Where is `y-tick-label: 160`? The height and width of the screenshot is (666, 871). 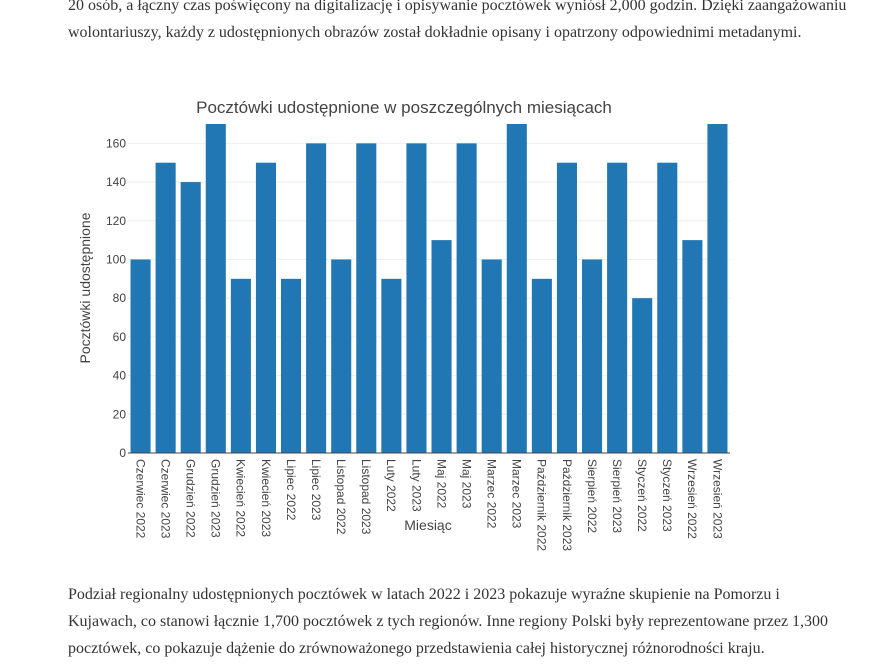
y-tick-label: 160 is located at coordinates (116, 143).